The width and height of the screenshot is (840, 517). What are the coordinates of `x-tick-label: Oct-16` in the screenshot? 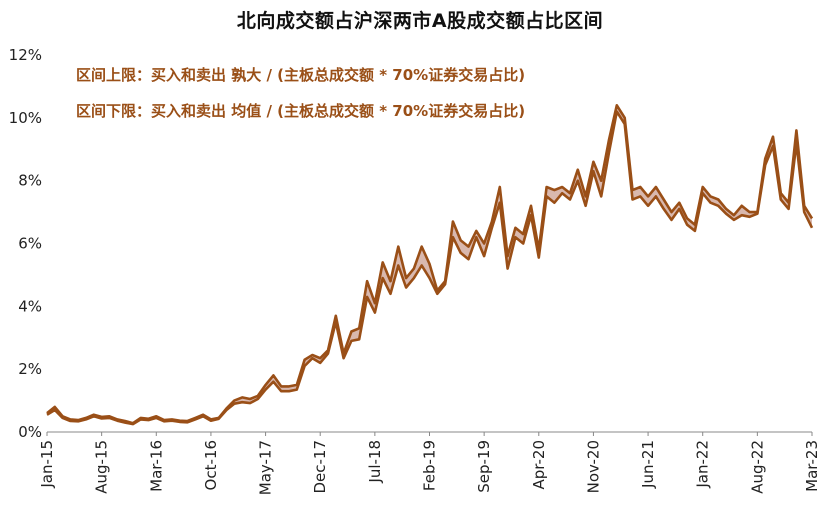 It's located at (211, 465).